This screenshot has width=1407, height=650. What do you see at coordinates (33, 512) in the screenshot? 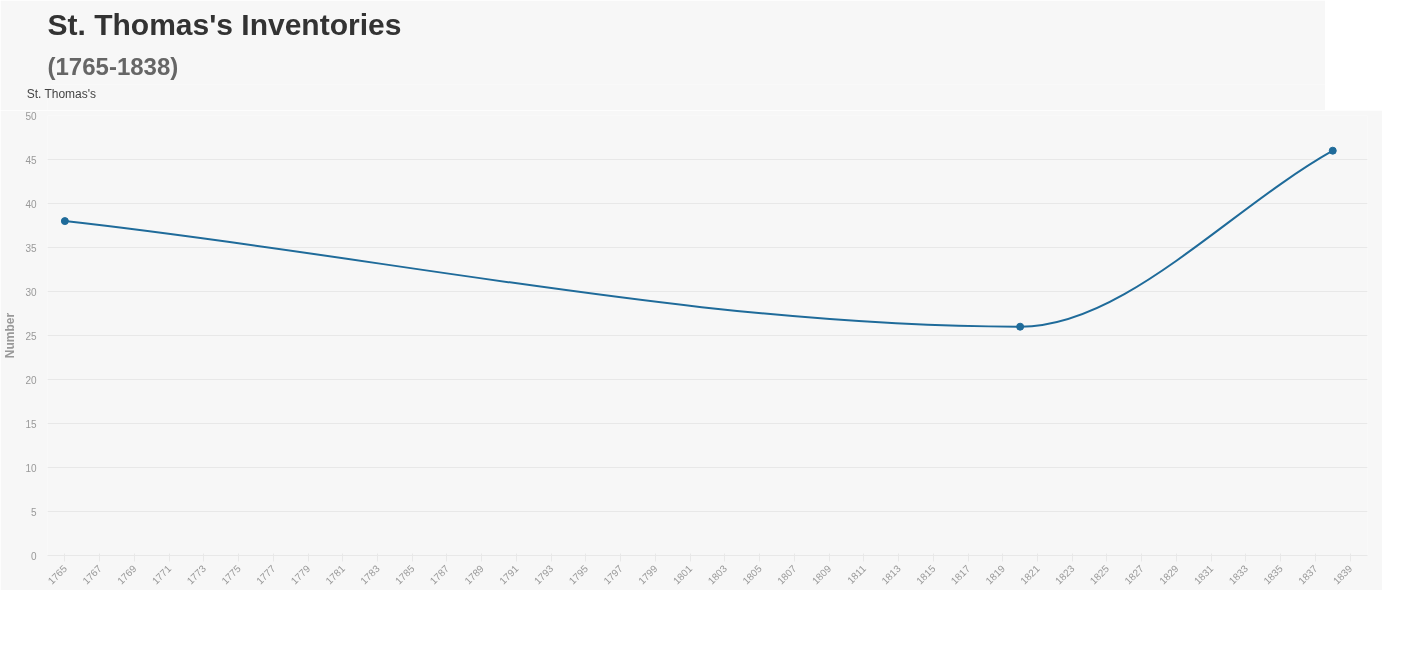
I see `y-tick-label: 5` at bounding box center [33, 512].